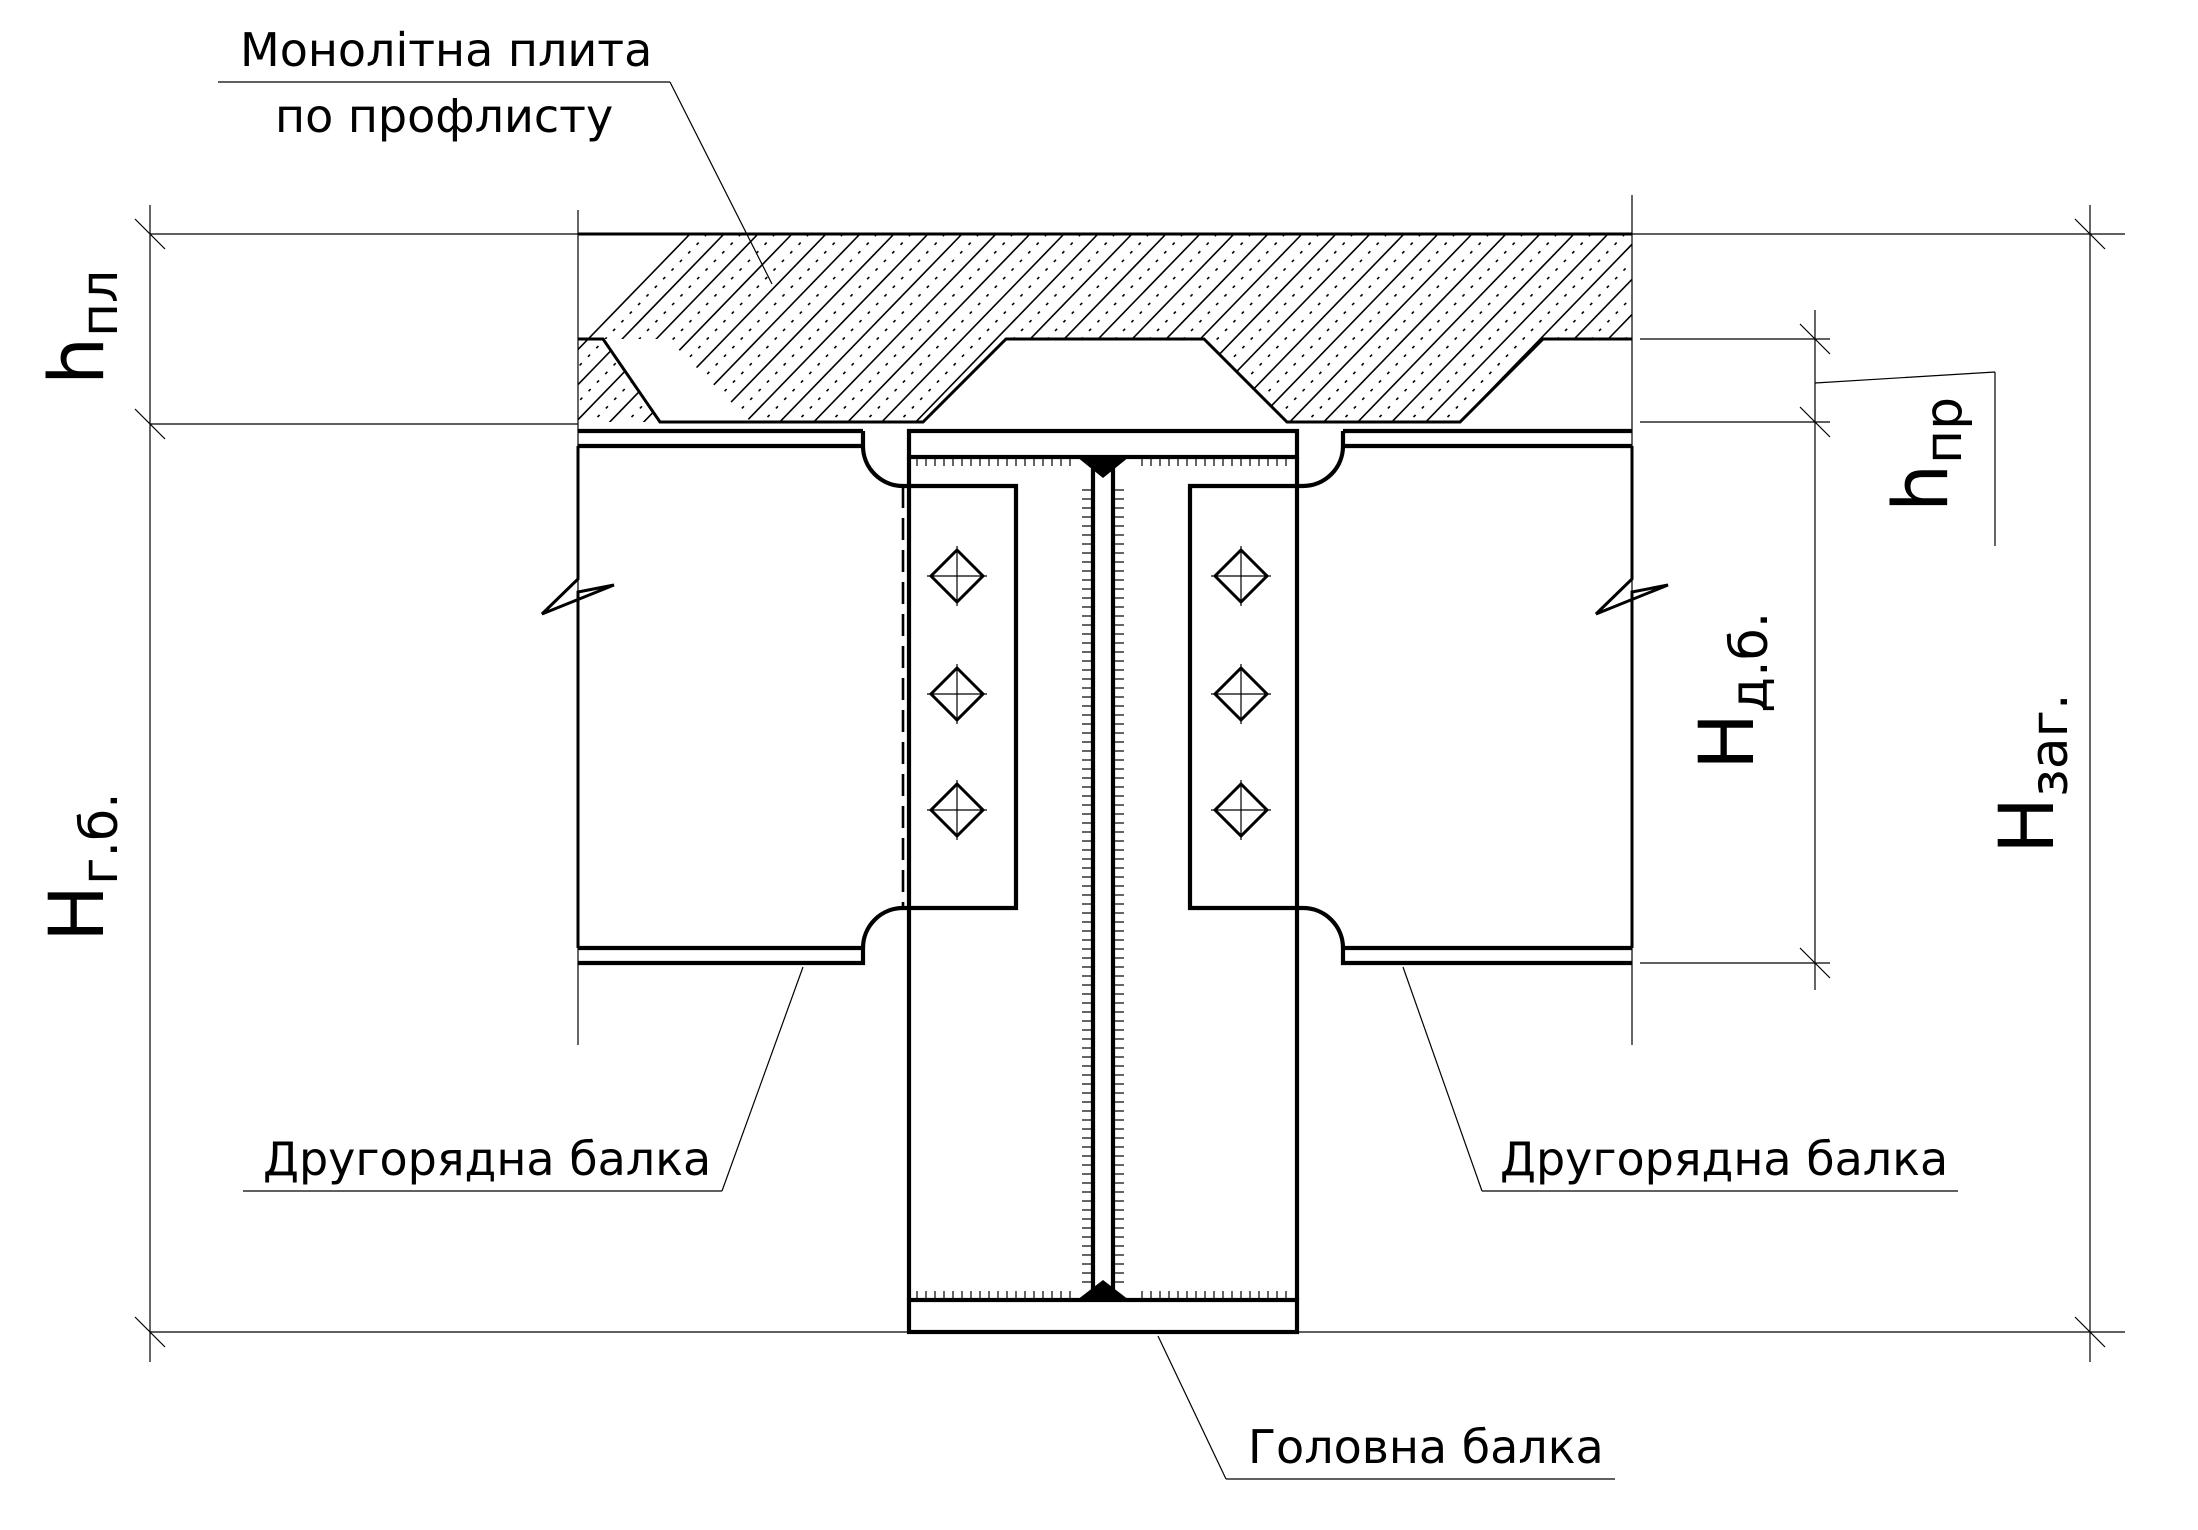  Describe the element at coordinates (444, 116) in the screenshot. I see `slab-label-line2: по профлисту` at that location.